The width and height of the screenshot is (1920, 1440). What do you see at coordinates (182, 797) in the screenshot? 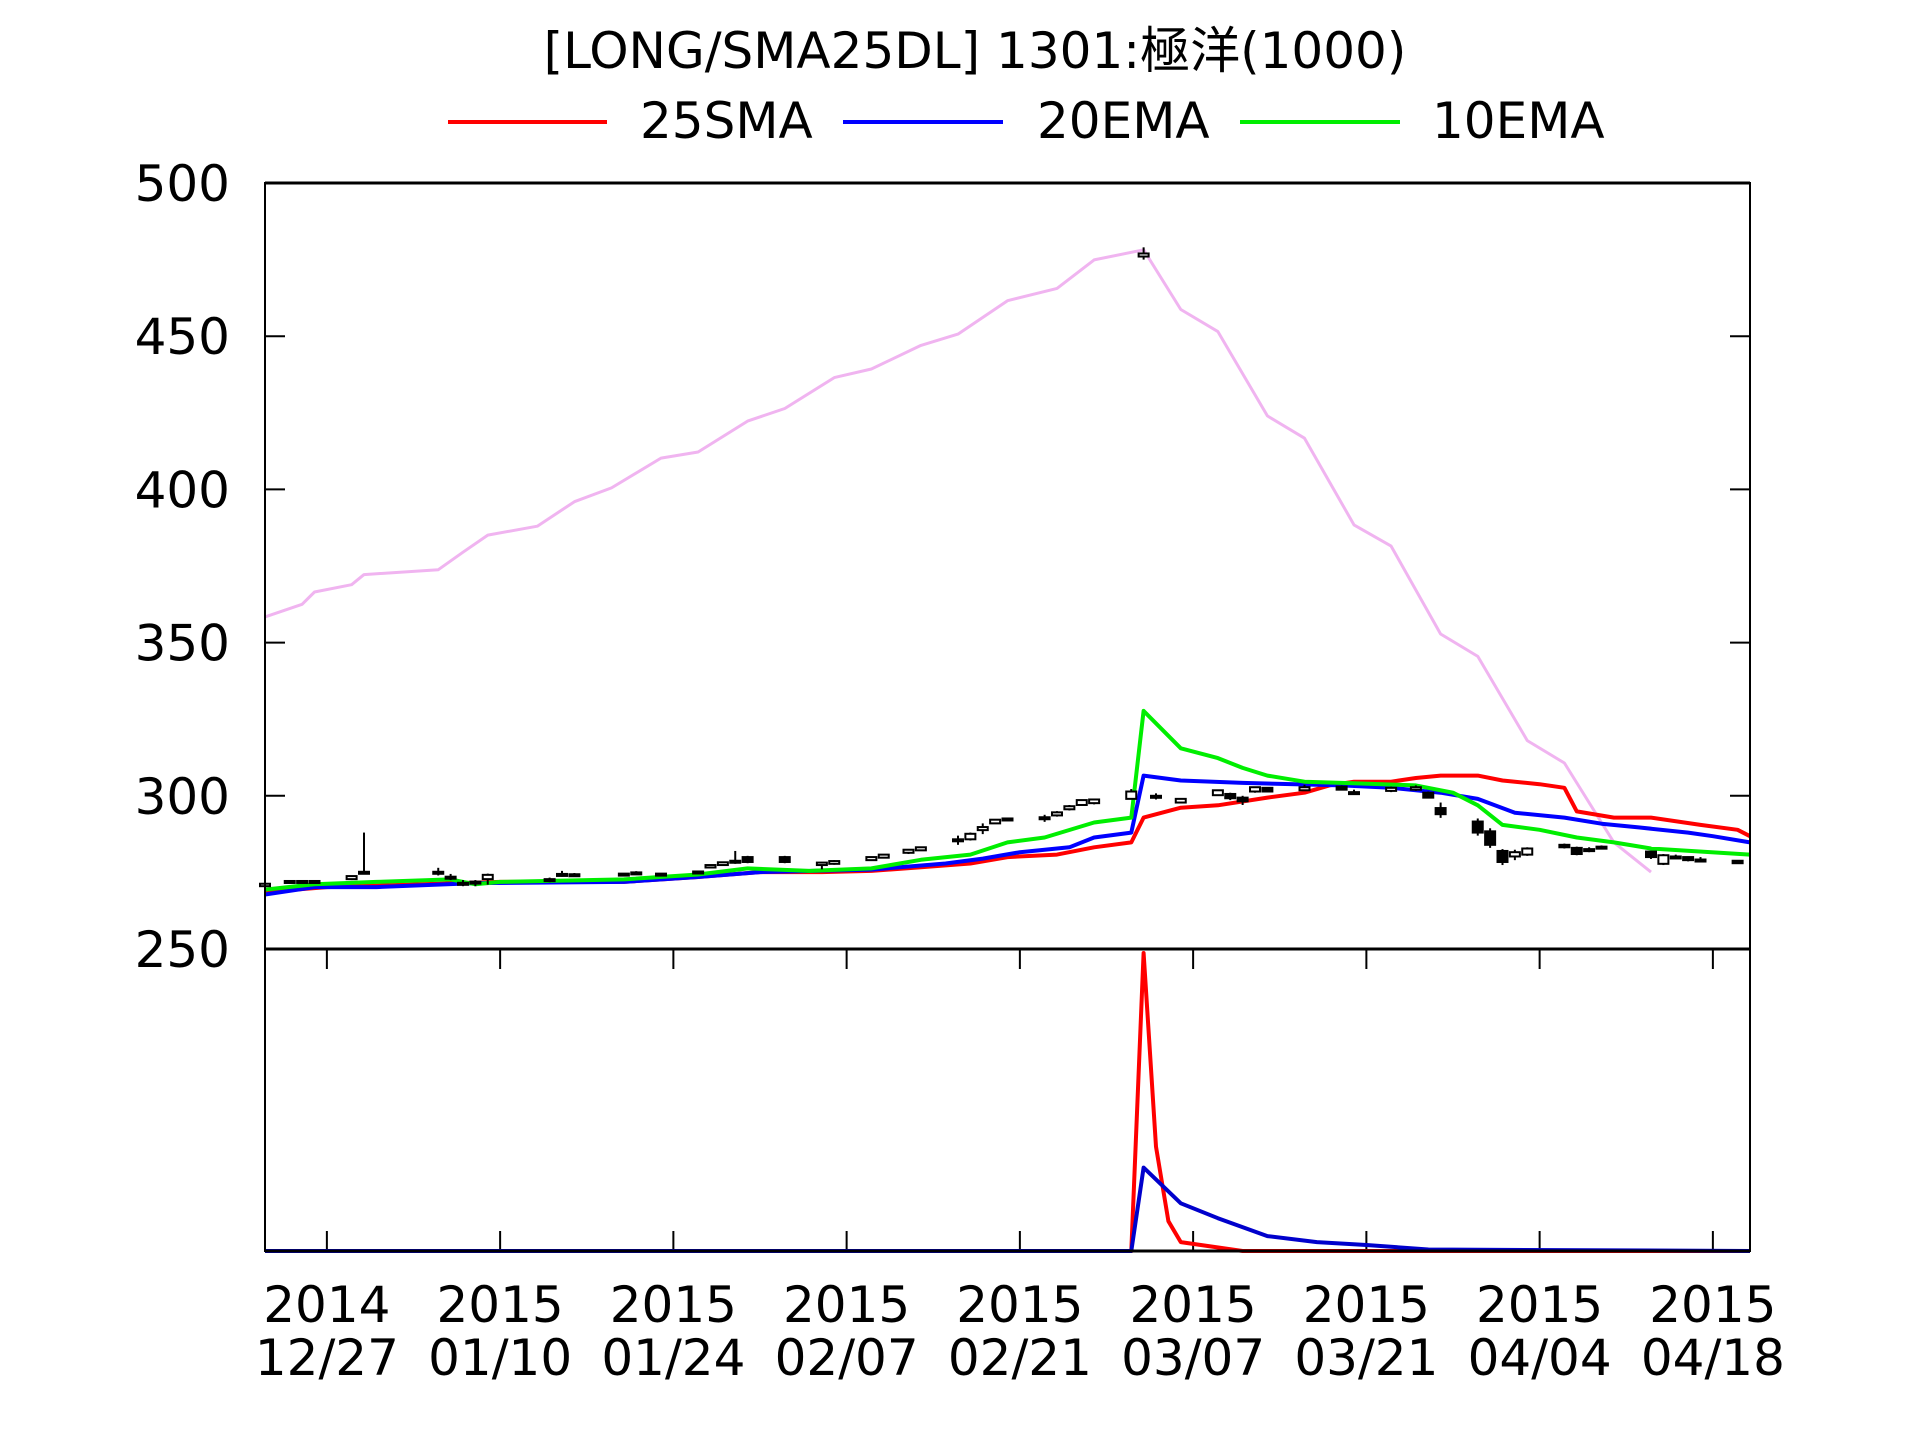
I see `y-tick-label: 300` at bounding box center [182, 797].